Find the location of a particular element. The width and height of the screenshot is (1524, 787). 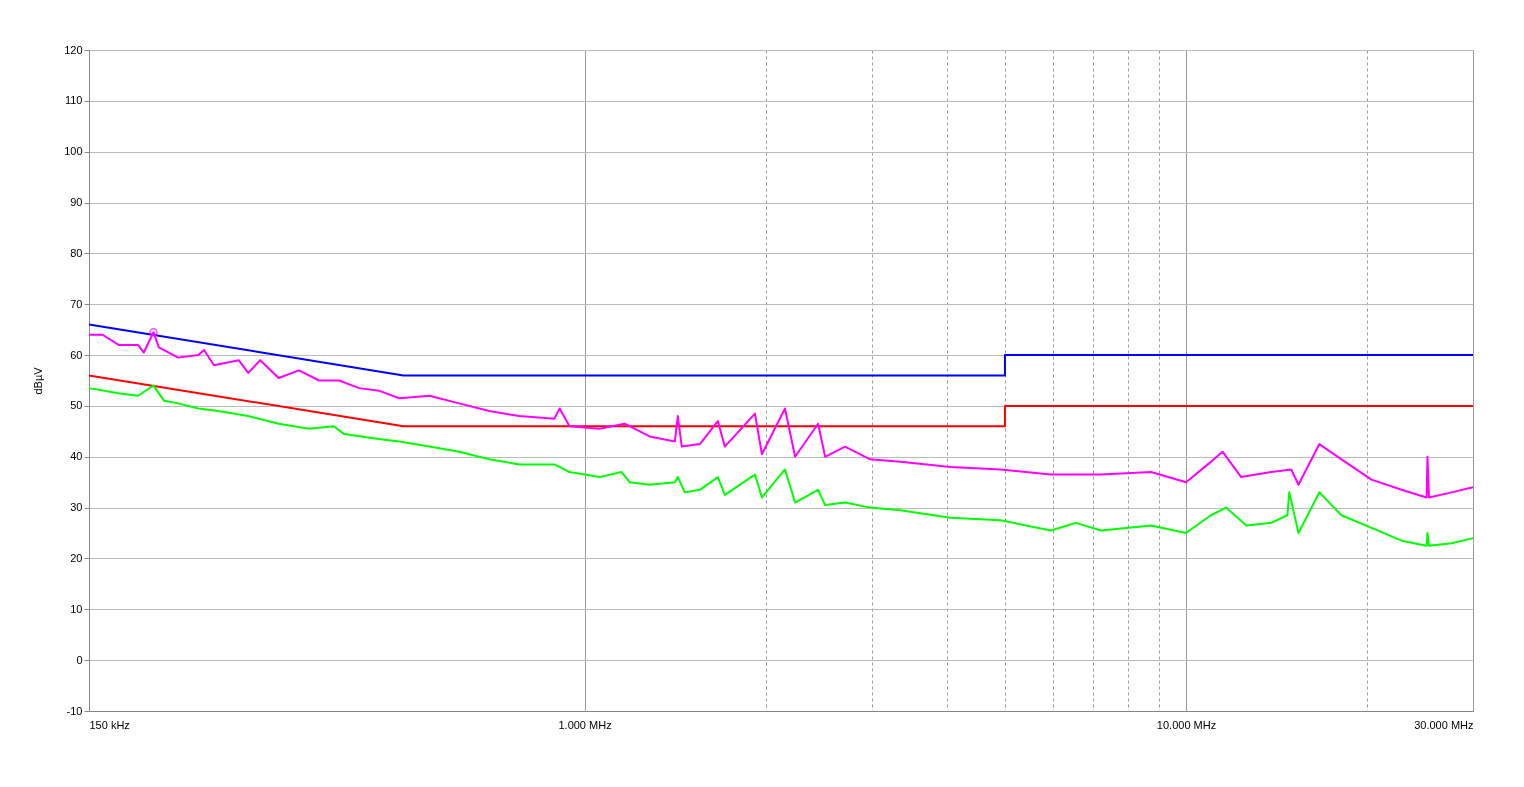

y-tick-label: 80 is located at coordinates (76, 252).